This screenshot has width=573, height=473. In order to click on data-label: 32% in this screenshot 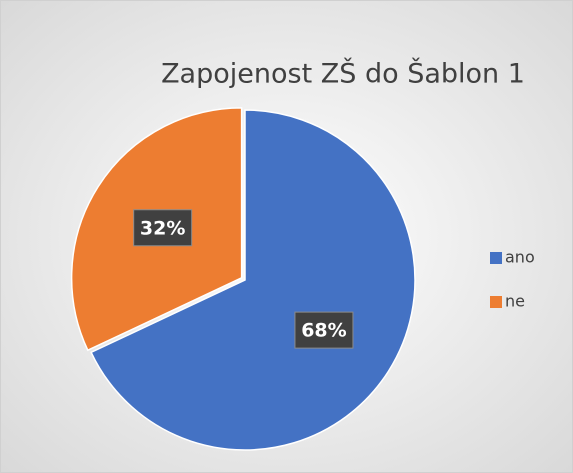, I will do `click(162, 228)`.